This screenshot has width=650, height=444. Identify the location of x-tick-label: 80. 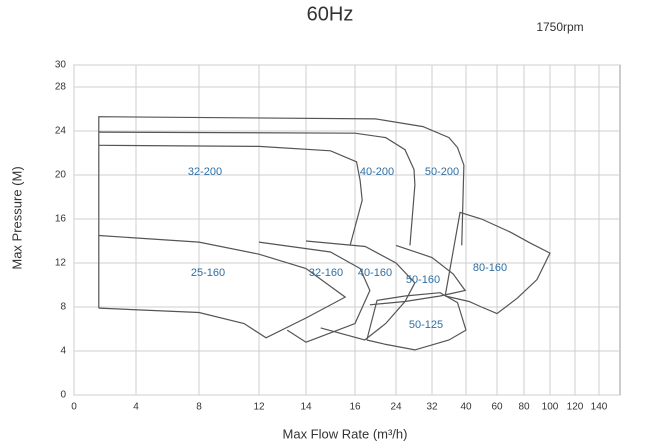
(524, 407).